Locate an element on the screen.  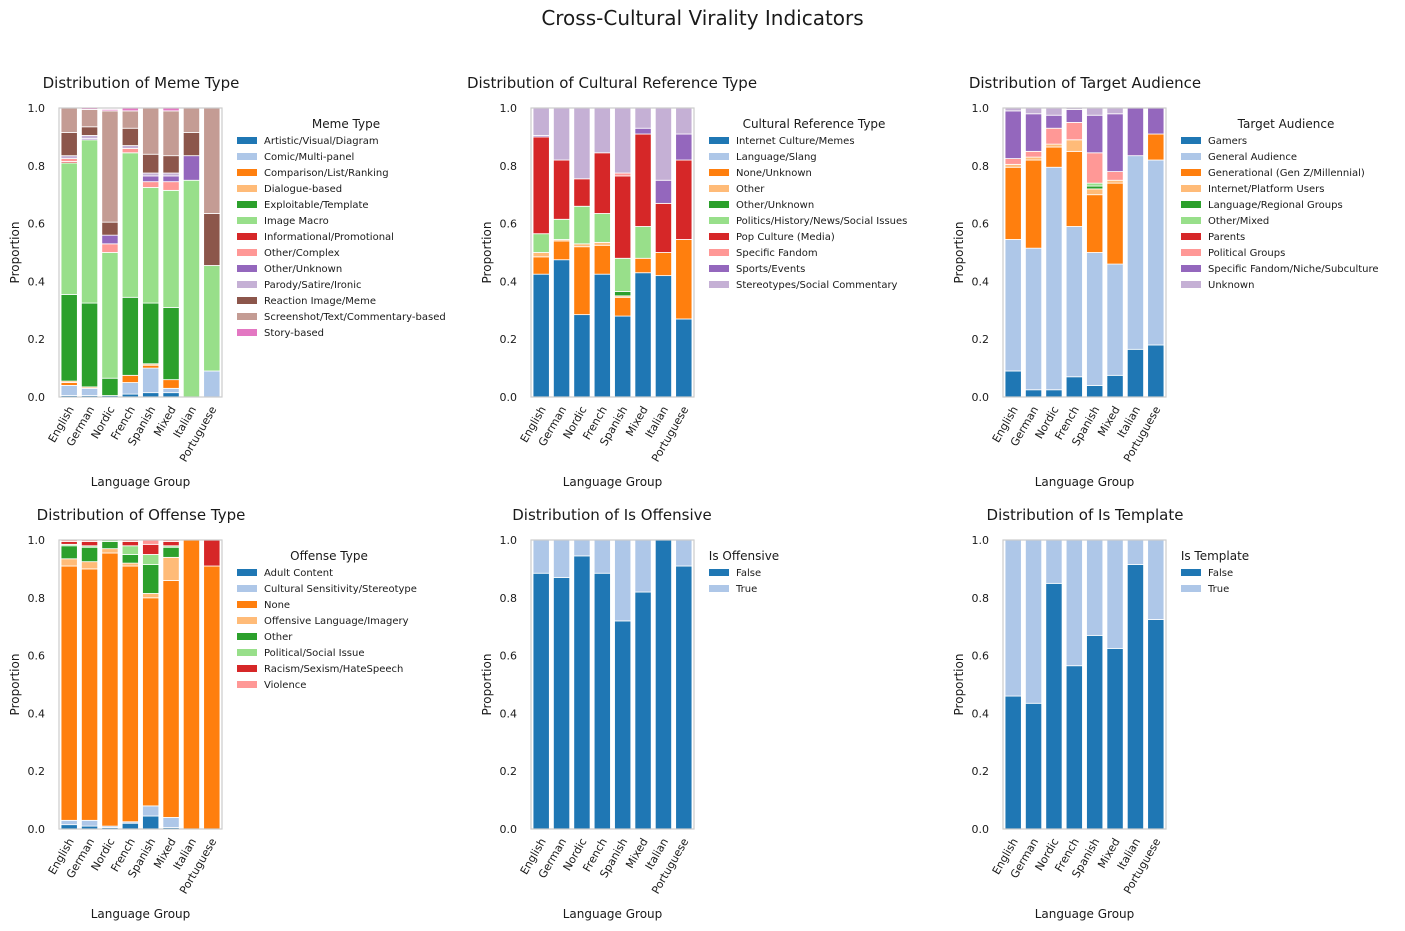
legend-label: Language/Slang is located at coordinates (776, 157).